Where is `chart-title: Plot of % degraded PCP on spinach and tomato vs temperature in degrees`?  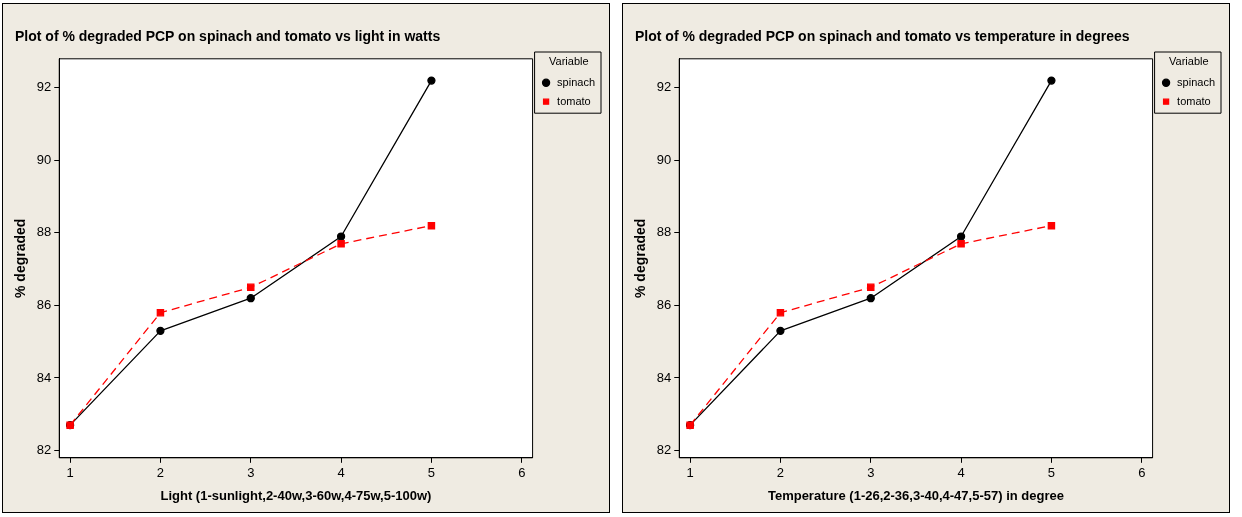
chart-title: Plot of % degraded PCP on spinach and tomato vs temperature in degrees is located at coordinates (882, 36).